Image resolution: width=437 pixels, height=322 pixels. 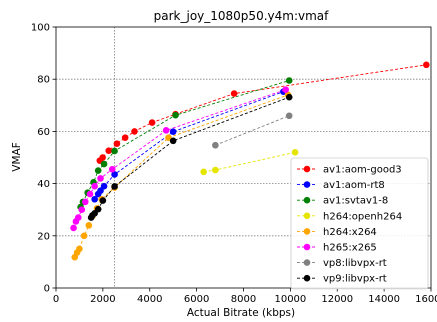 I want to click on legend-item: av1:aom-rt8, so click(x=341, y=185).